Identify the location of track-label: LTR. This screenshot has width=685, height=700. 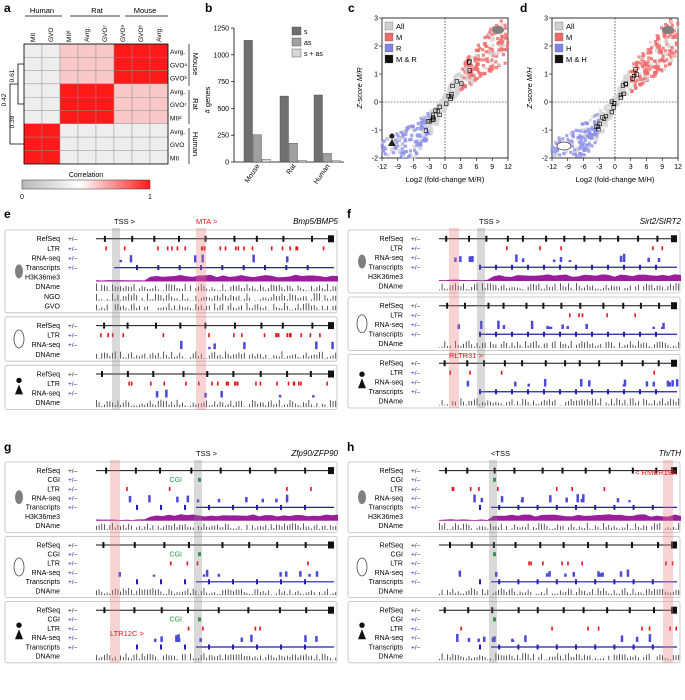
(53, 336).